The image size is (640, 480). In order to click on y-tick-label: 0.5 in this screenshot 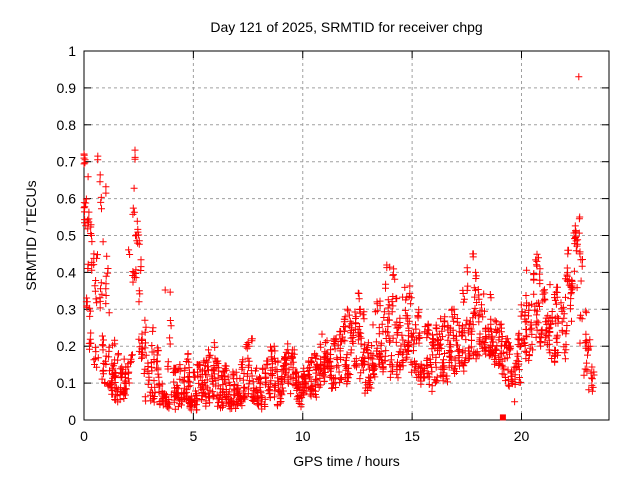, I will do `click(67, 236)`.